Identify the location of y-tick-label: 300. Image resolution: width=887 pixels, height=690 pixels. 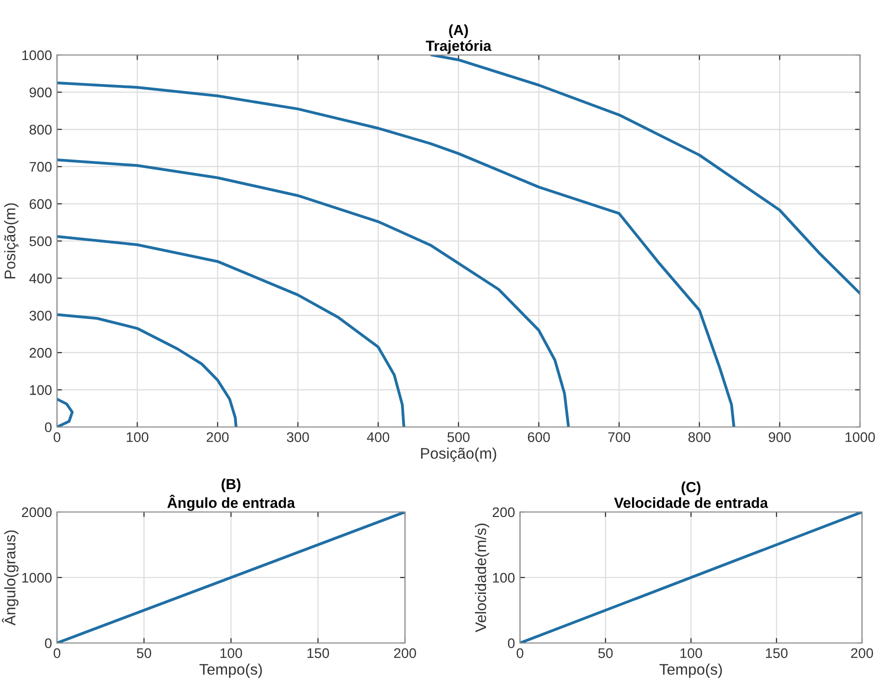
(41, 315).